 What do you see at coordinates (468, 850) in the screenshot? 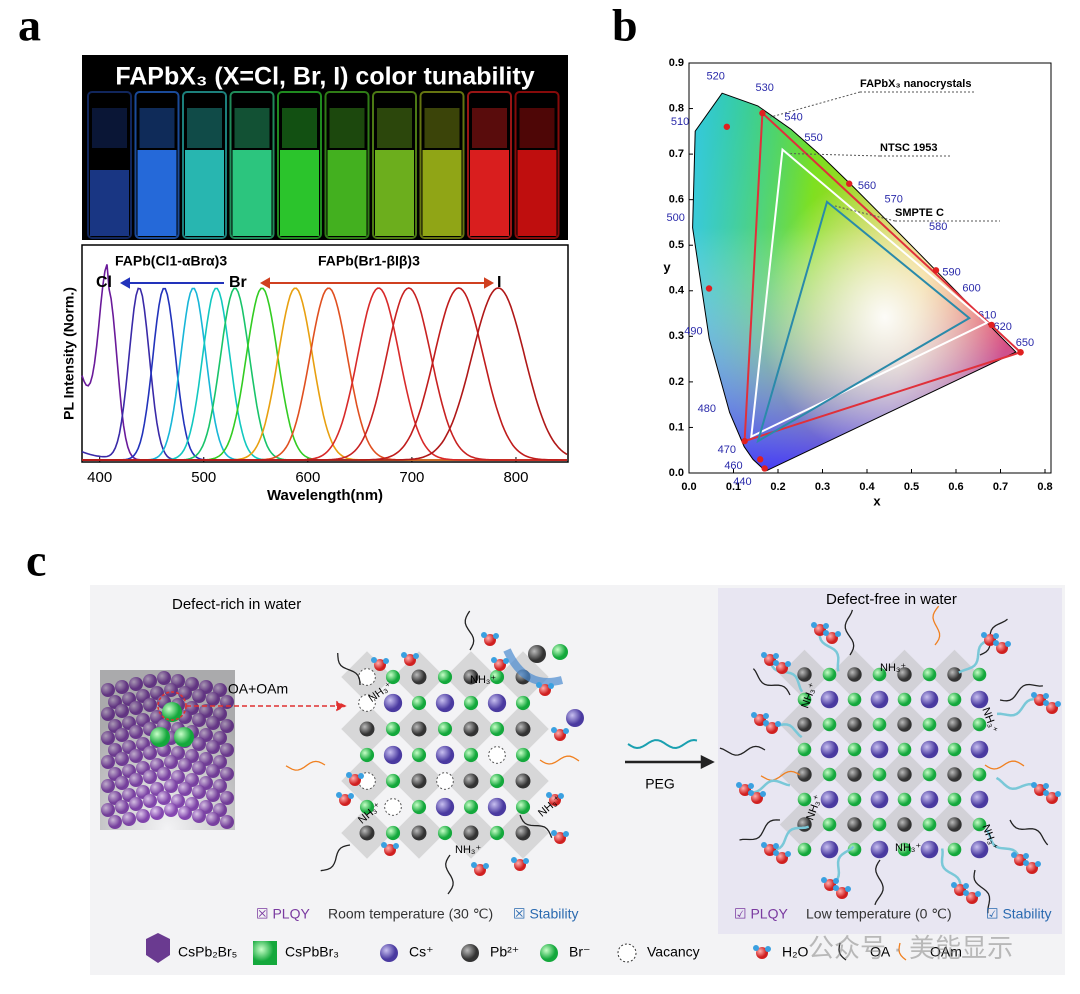
I see `ligand-label: NH₃⁺` at bounding box center [468, 850].